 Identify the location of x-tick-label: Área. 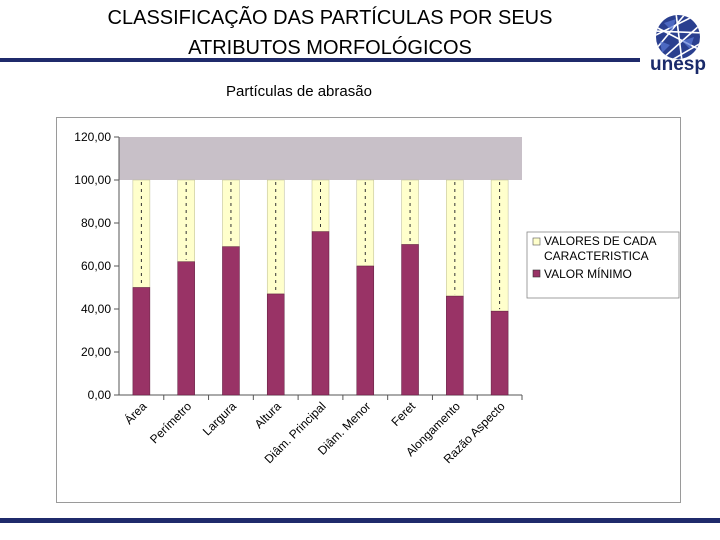
(135, 412).